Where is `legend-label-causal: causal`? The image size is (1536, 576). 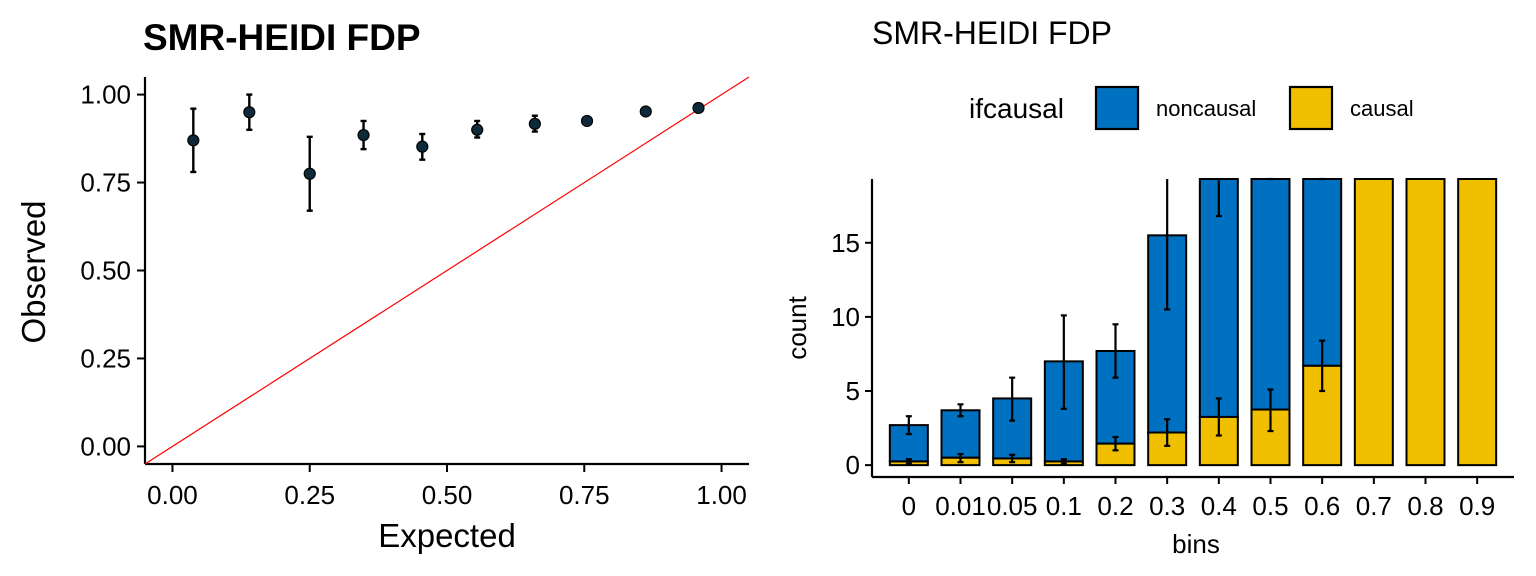 legend-label-causal: causal is located at coordinates (1382, 108).